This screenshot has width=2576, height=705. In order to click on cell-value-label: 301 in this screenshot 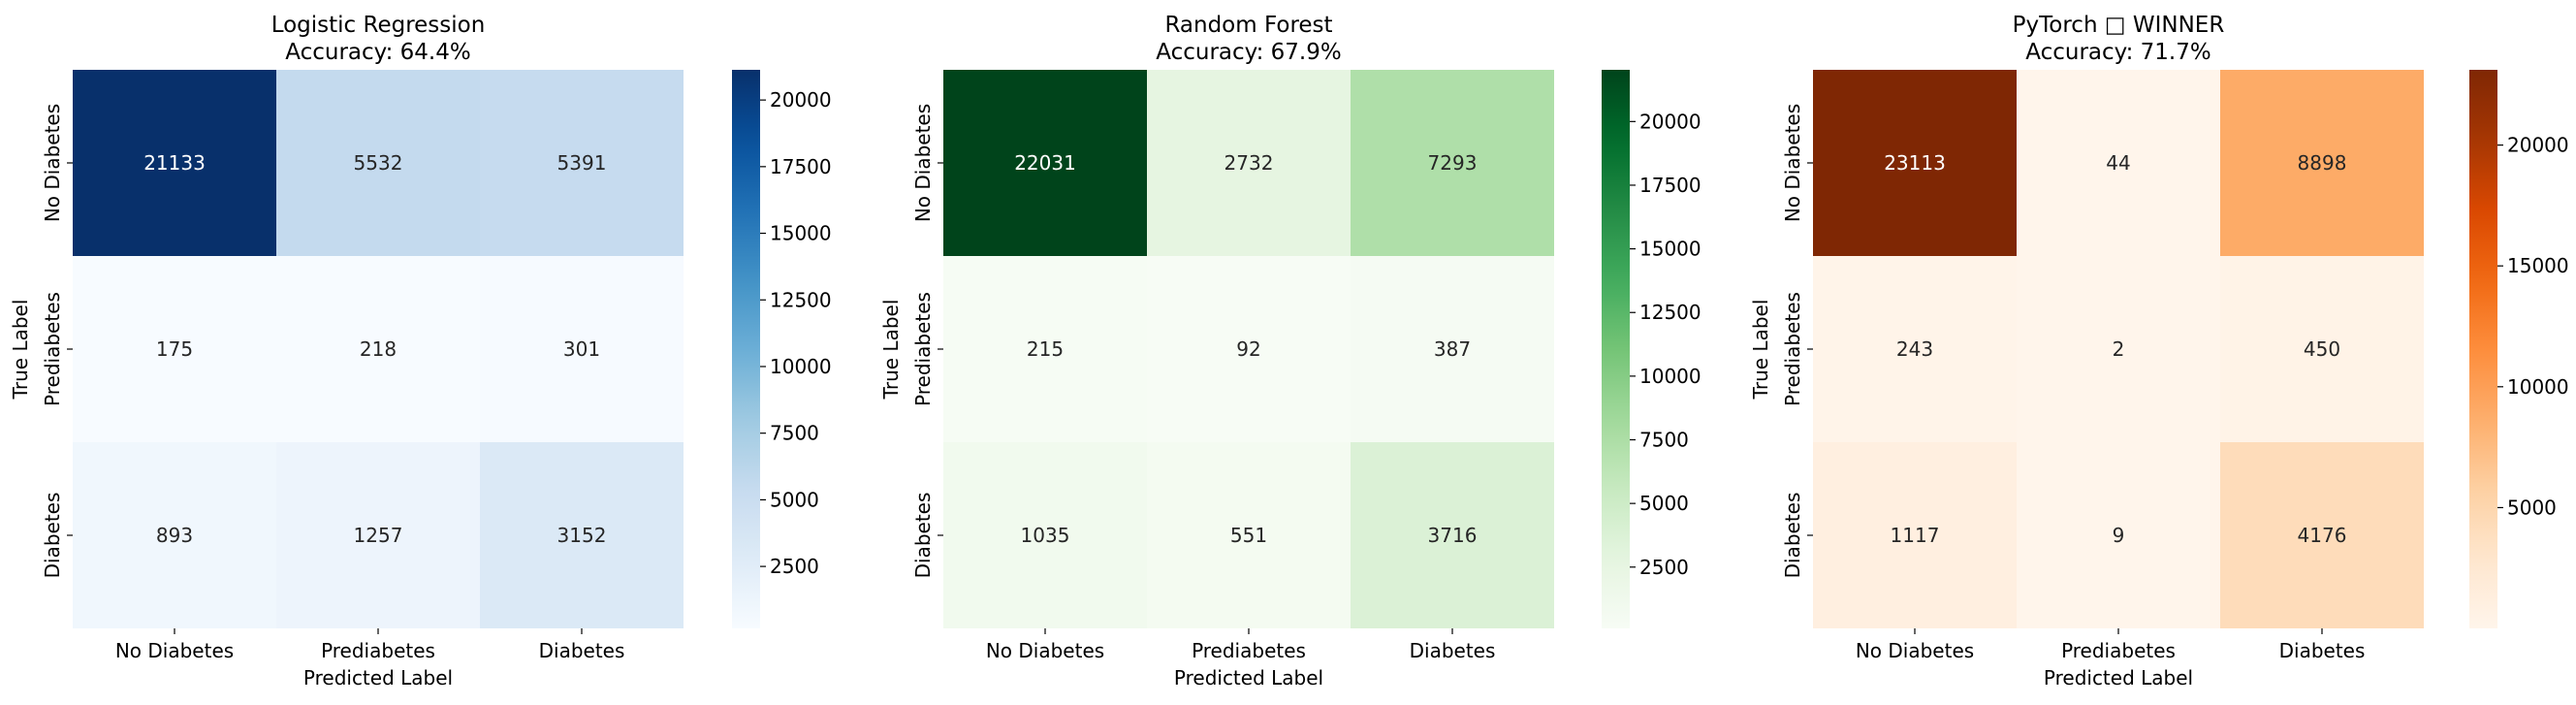, I will do `click(581, 349)`.